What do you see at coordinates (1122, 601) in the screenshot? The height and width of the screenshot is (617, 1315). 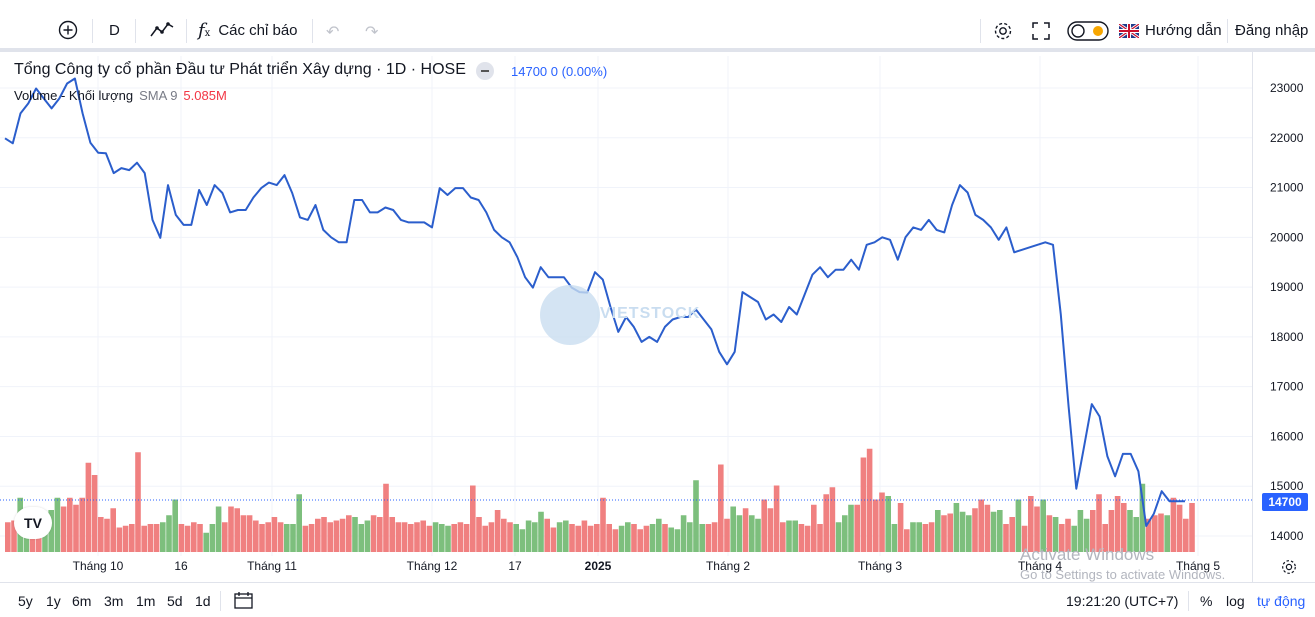 I see `clock-time: 19:21:20 (UTC+7)` at bounding box center [1122, 601].